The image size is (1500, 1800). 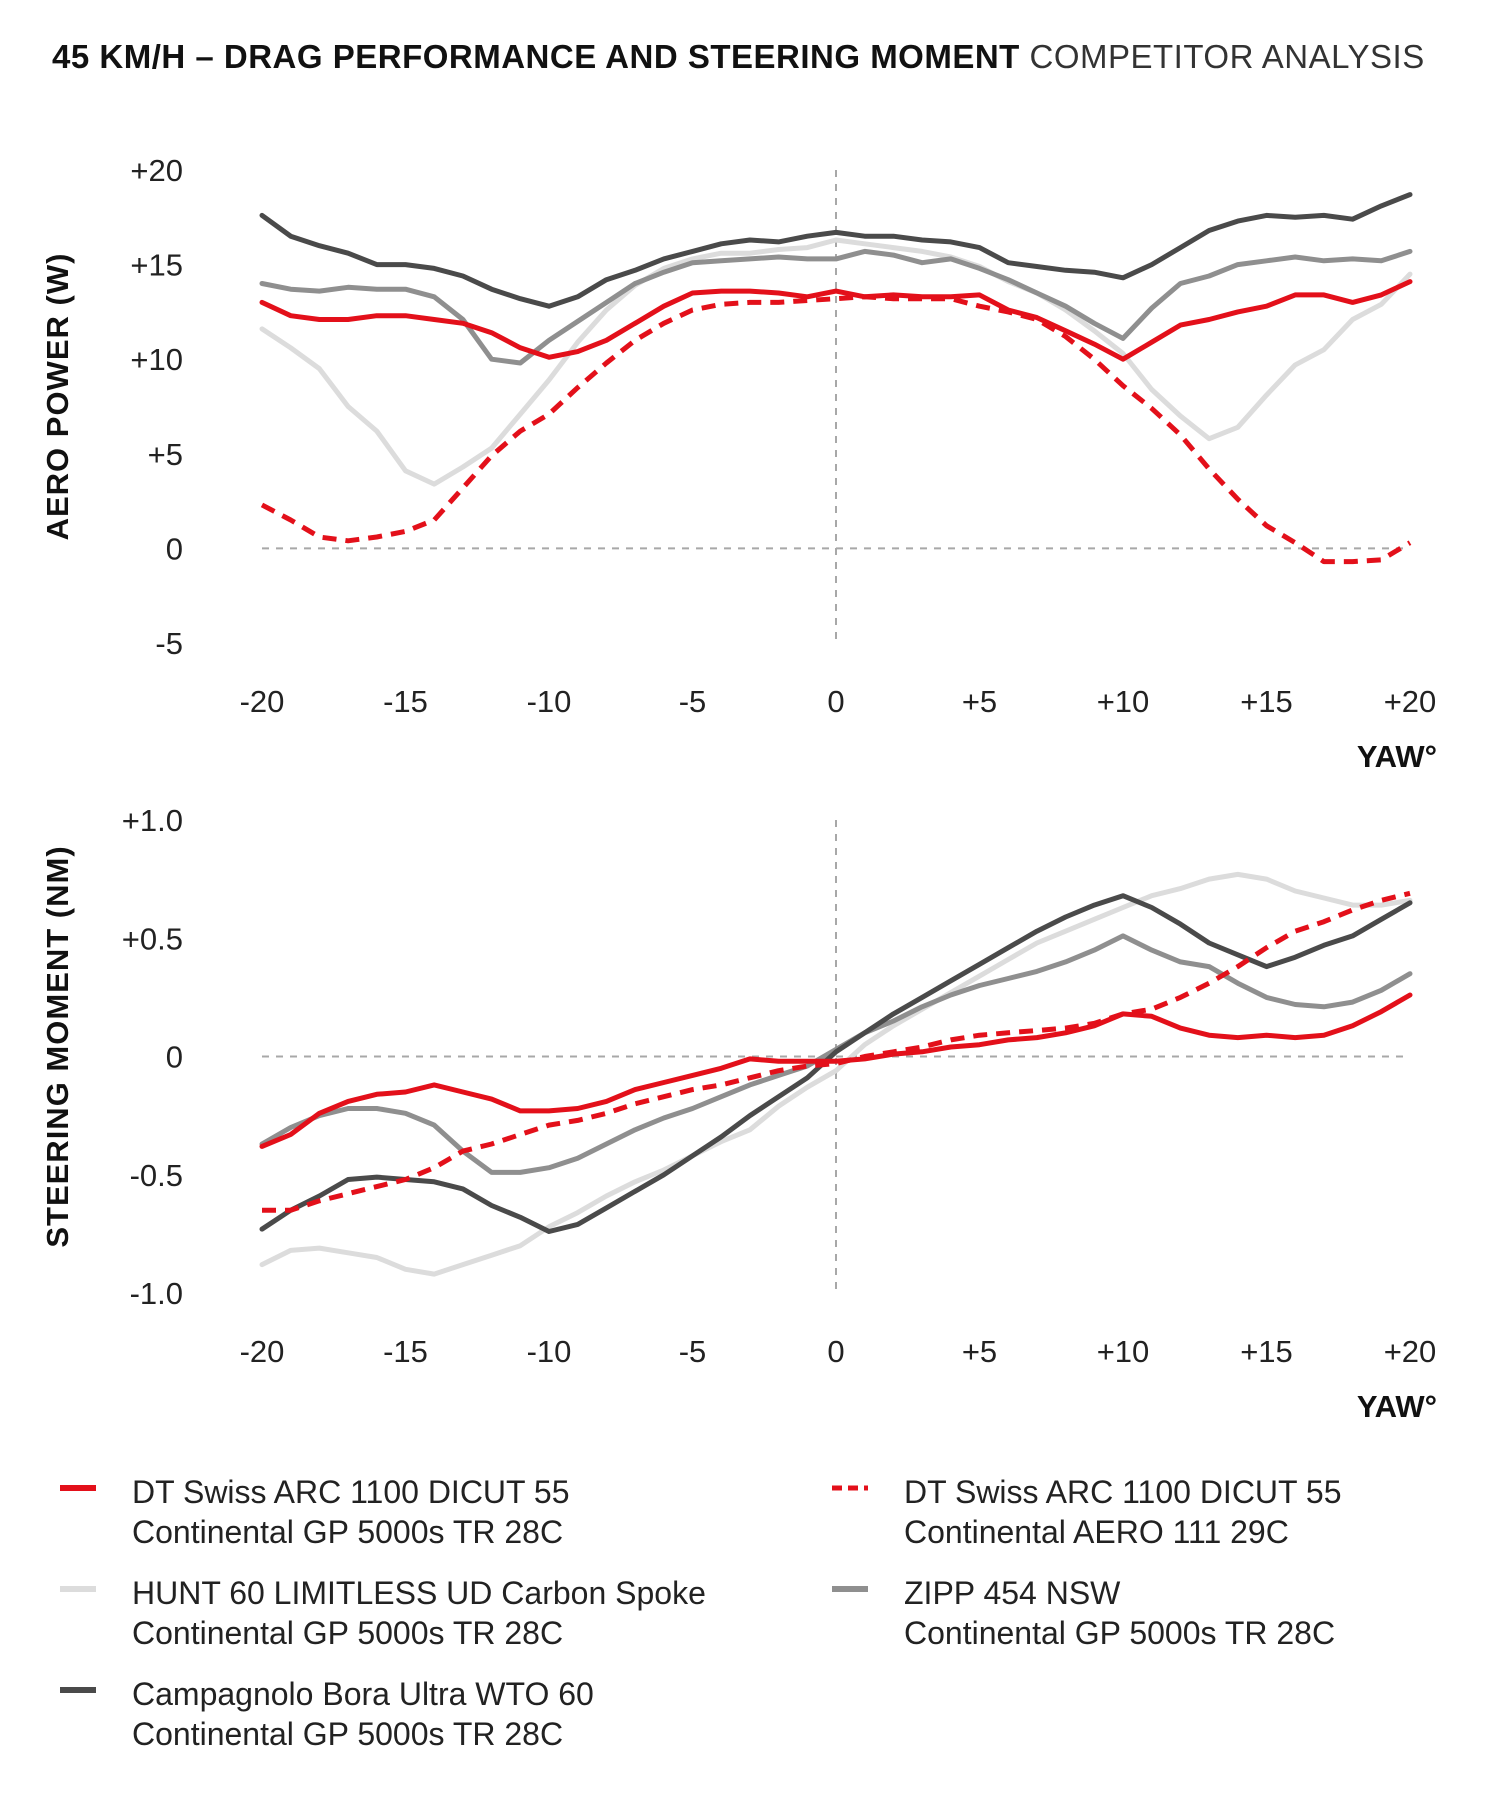 What do you see at coordinates (57, 1046) in the screenshot?
I see `y-axis-label: STEERING MOMENT (NM)` at bounding box center [57, 1046].